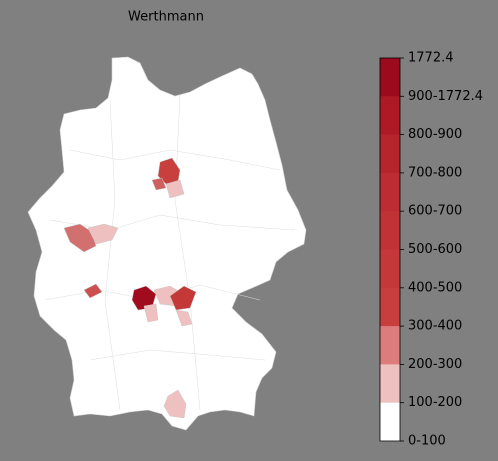  Describe the element at coordinates (435, 134) in the screenshot. I see `colorbar-label: 800-900` at that location.